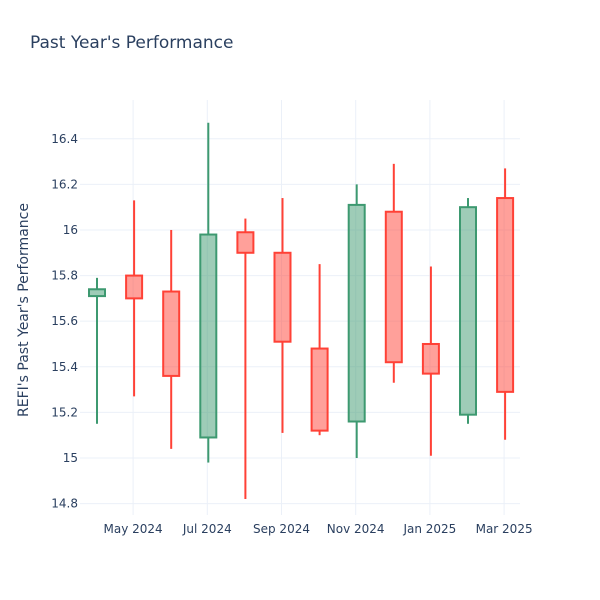  Describe the element at coordinates (504, 529) in the screenshot. I see `x-tick-label: Mar 2025` at that location.